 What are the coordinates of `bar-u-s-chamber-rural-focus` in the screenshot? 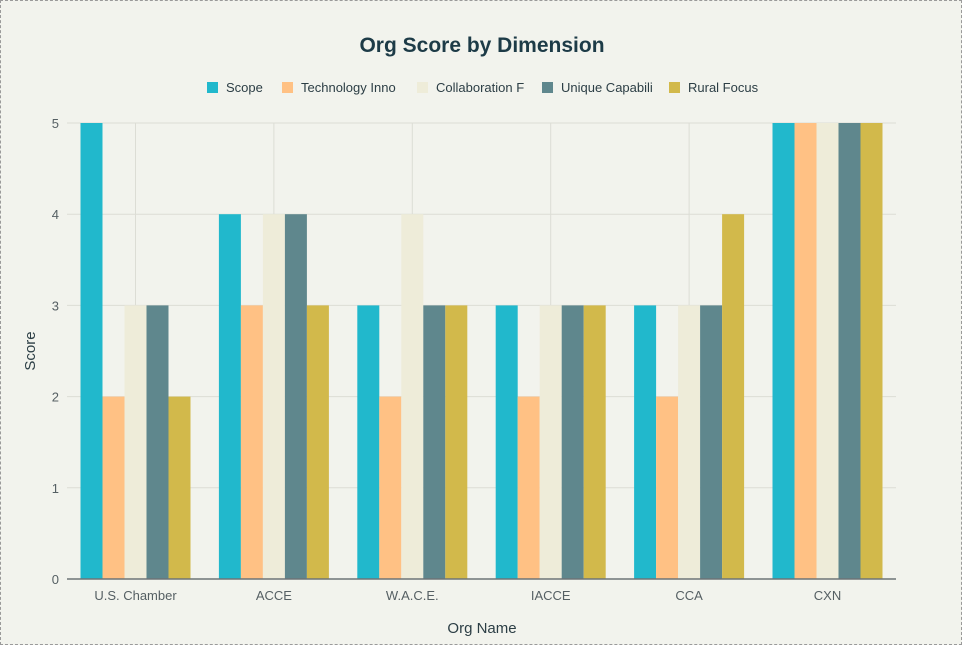 It's located at (179, 487).